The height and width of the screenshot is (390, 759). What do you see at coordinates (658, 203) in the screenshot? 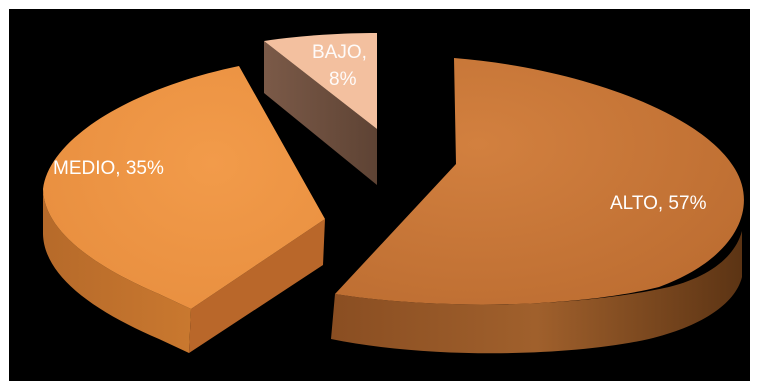
I see `label-alto: ALTO, 57%` at bounding box center [658, 203].